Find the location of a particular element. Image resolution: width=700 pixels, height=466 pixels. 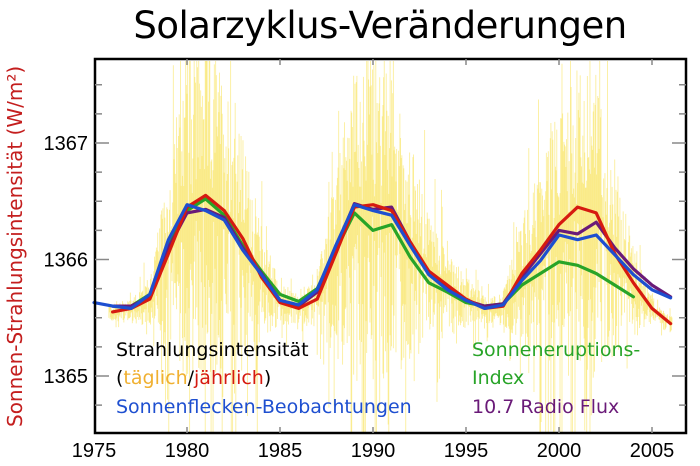

legend-flare-2: Index is located at coordinates (498, 378).